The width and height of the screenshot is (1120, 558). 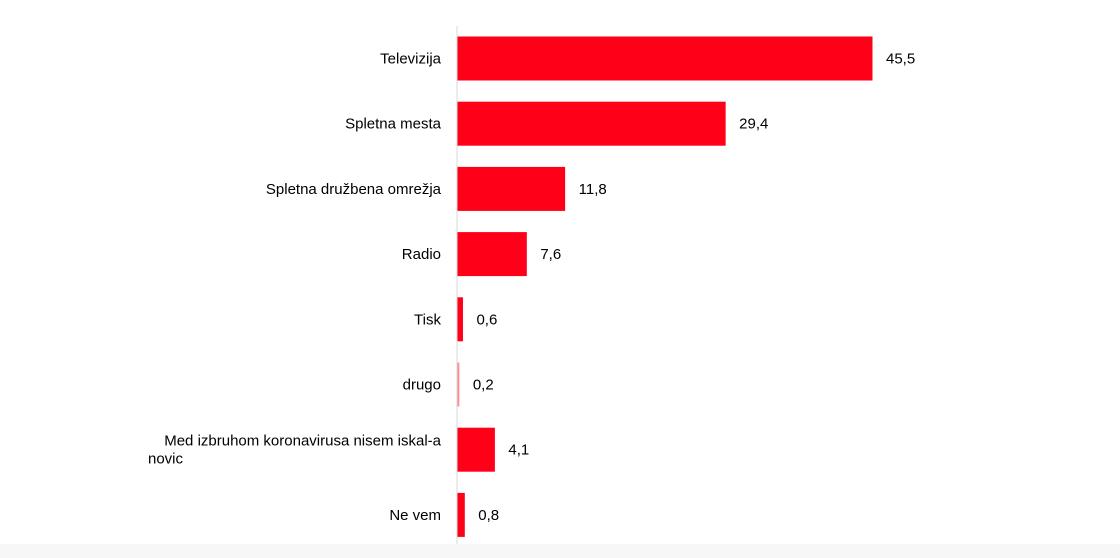 What do you see at coordinates (411, 59) in the screenshot?
I see `category-label-0: Televizija` at bounding box center [411, 59].